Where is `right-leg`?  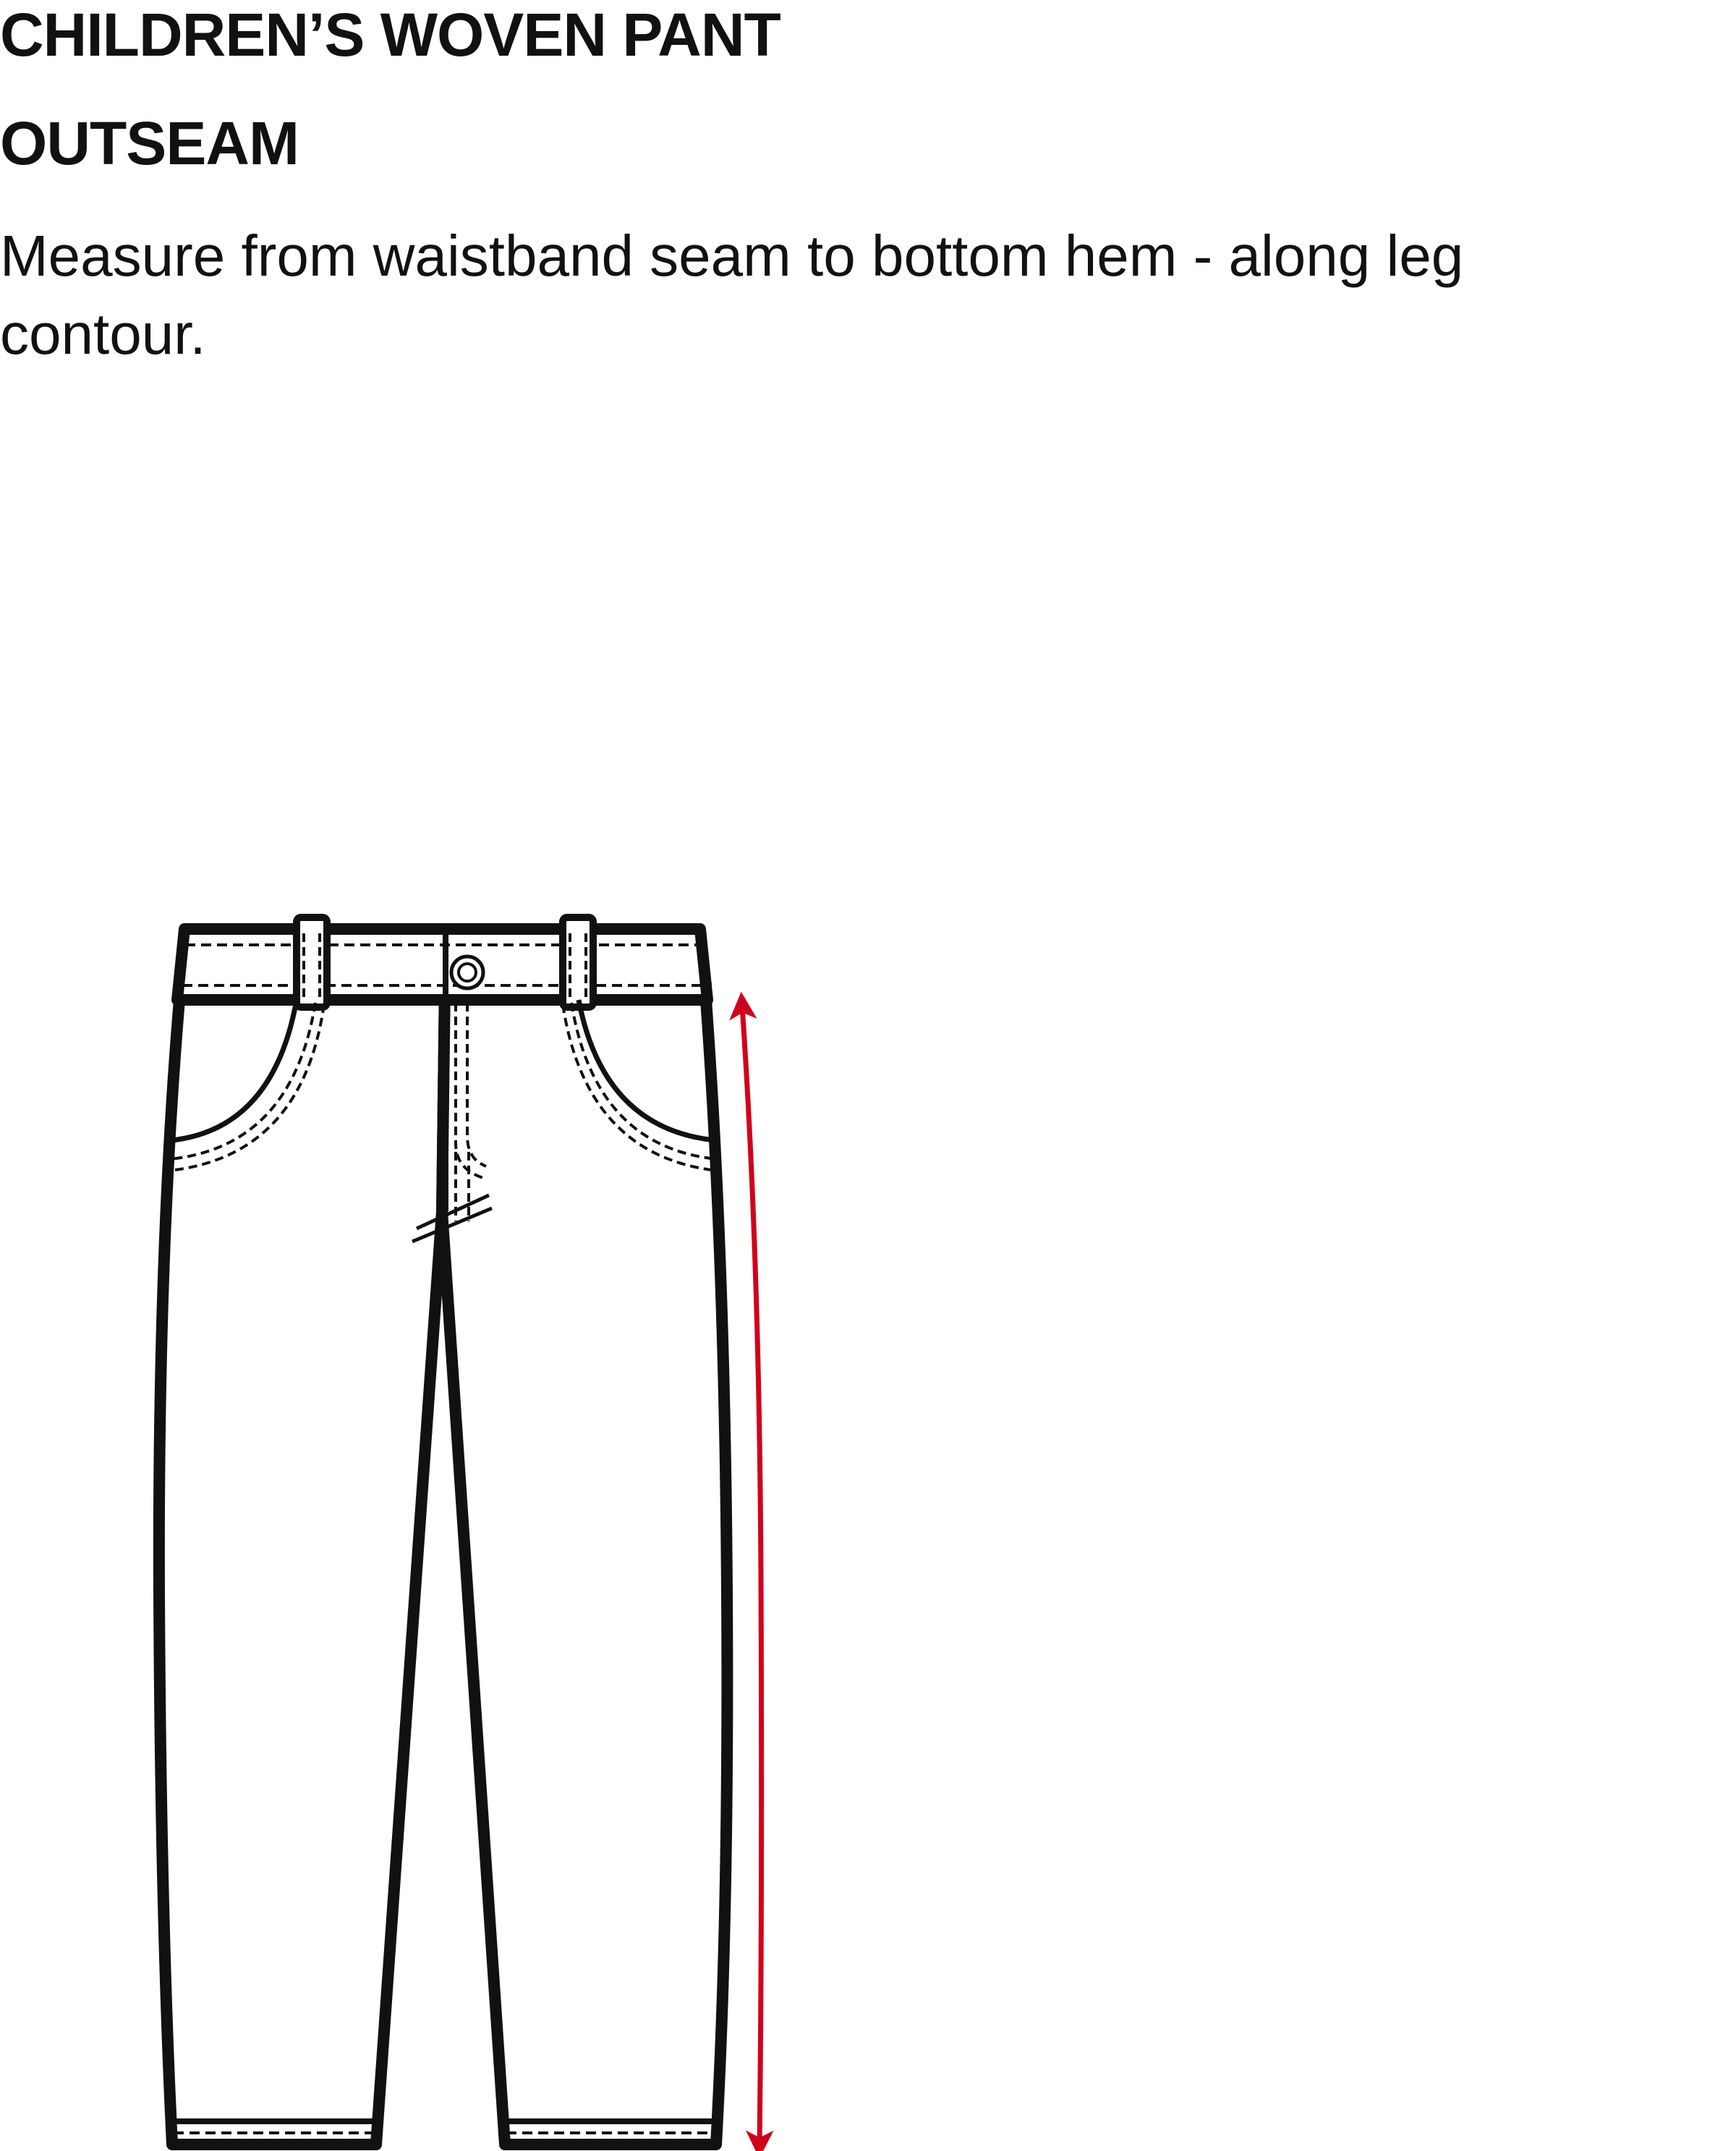 right-leg is located at coordinates (585, 1564).